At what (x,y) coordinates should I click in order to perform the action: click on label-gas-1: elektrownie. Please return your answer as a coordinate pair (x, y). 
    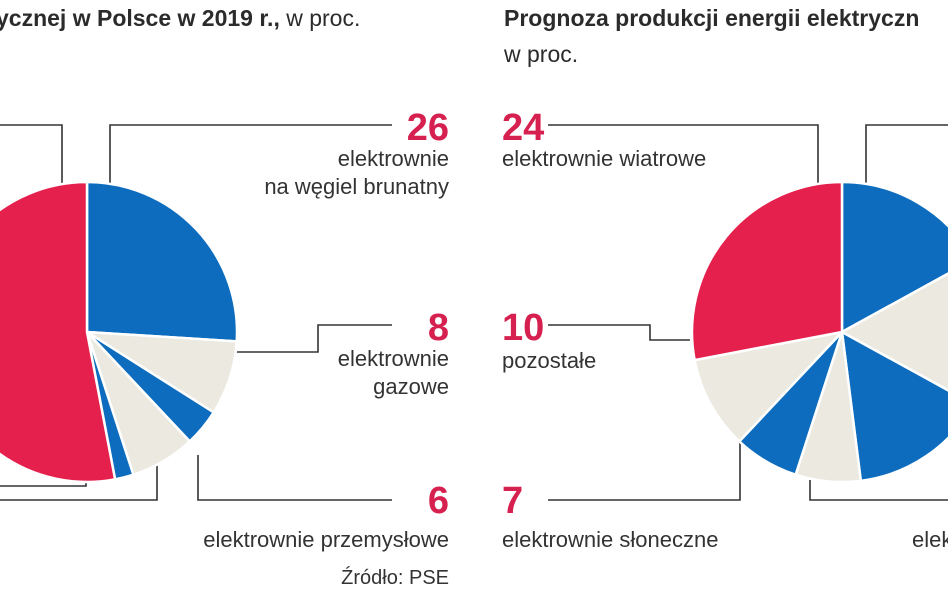
    Looking at the image, I should click on (393, 358).